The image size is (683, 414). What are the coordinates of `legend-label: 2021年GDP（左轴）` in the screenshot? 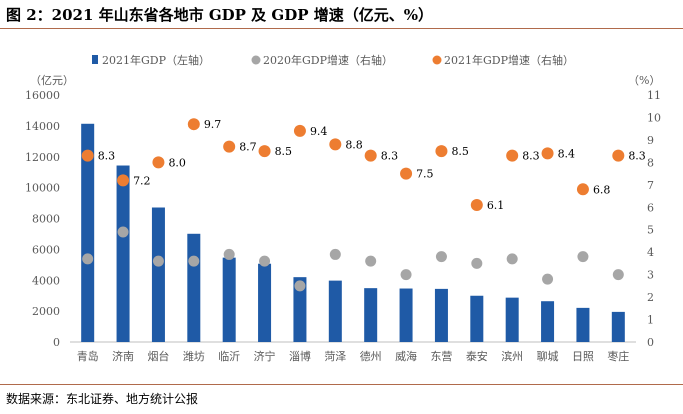 It's located at (156, 60).